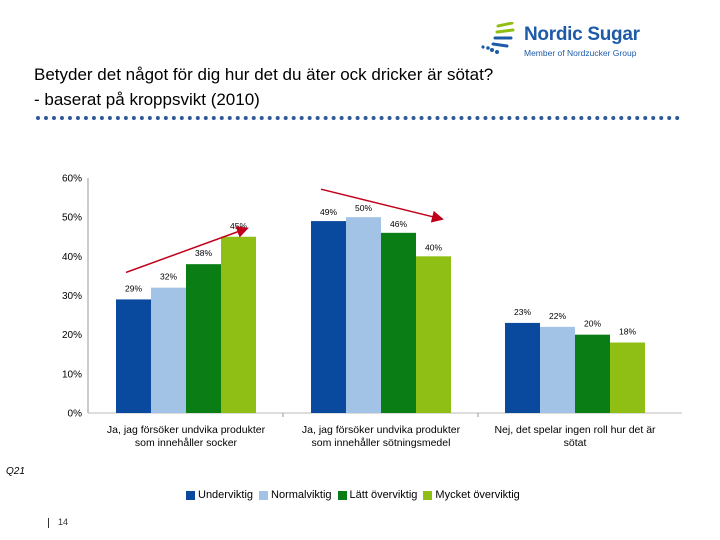 The image size is (720, 540). I want to click on x-category-label: som innehåller sötningsmedel, so click(381, 443).